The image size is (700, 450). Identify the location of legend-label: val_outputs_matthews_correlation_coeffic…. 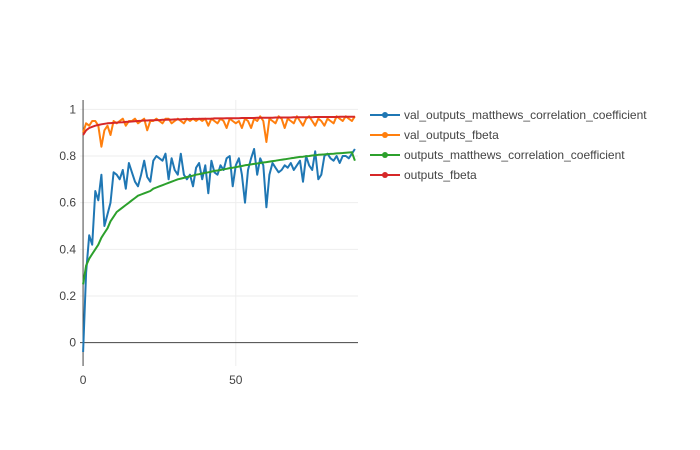
(525, 115).